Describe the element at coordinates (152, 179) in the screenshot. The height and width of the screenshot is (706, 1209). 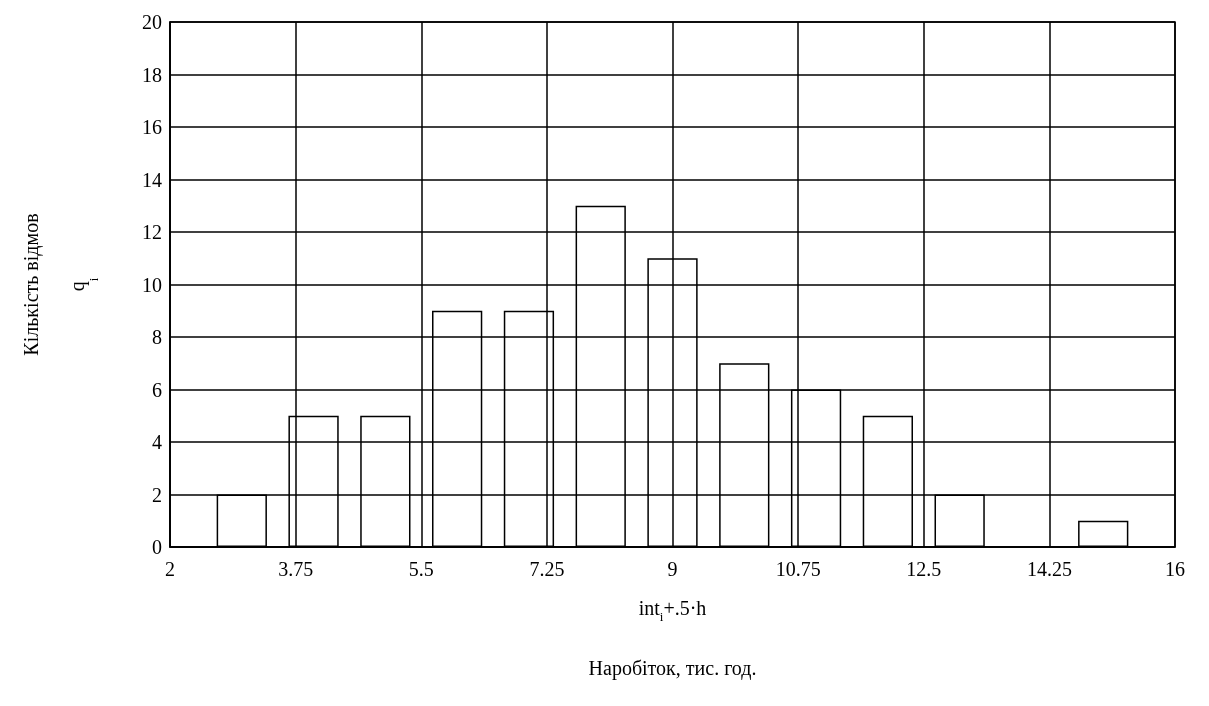
I see `y-tick-label: 14` at that location.